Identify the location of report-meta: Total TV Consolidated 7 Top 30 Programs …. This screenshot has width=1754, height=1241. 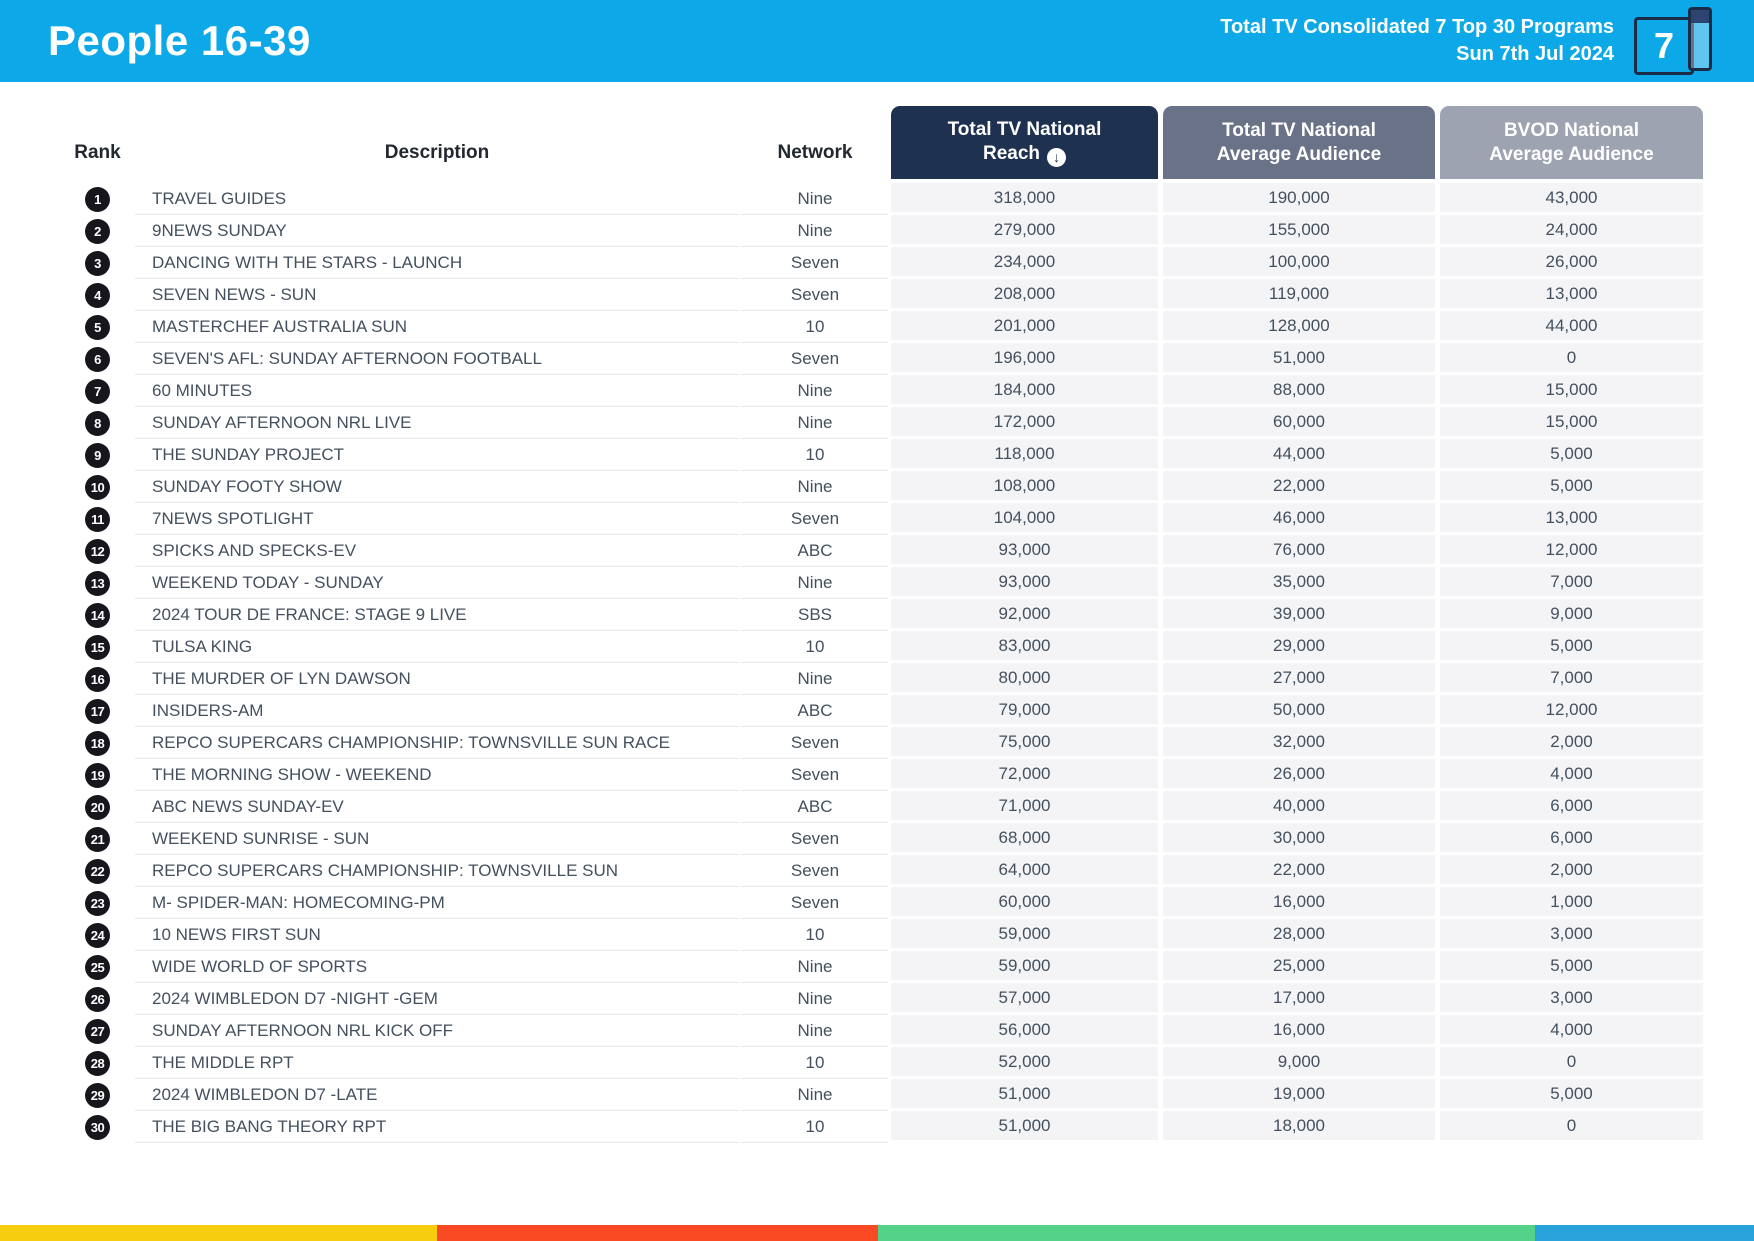
(1468, 41).